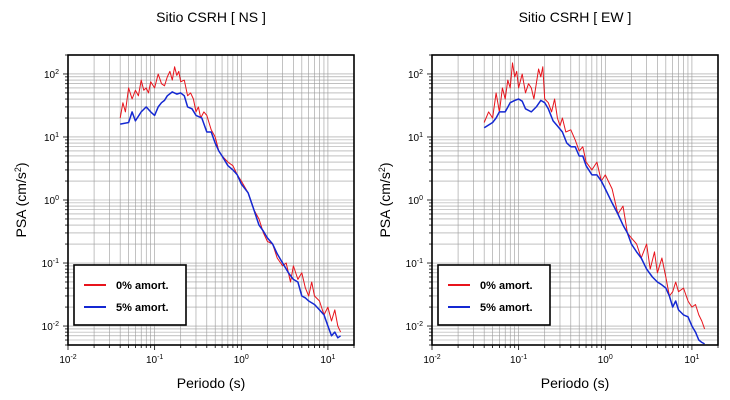 This screenshot has height=400, width=730. Describe the element at coordinates (575, 17) in the screenshot. I see `chart-title: Sitio CSRH [ EW ]` at that location.